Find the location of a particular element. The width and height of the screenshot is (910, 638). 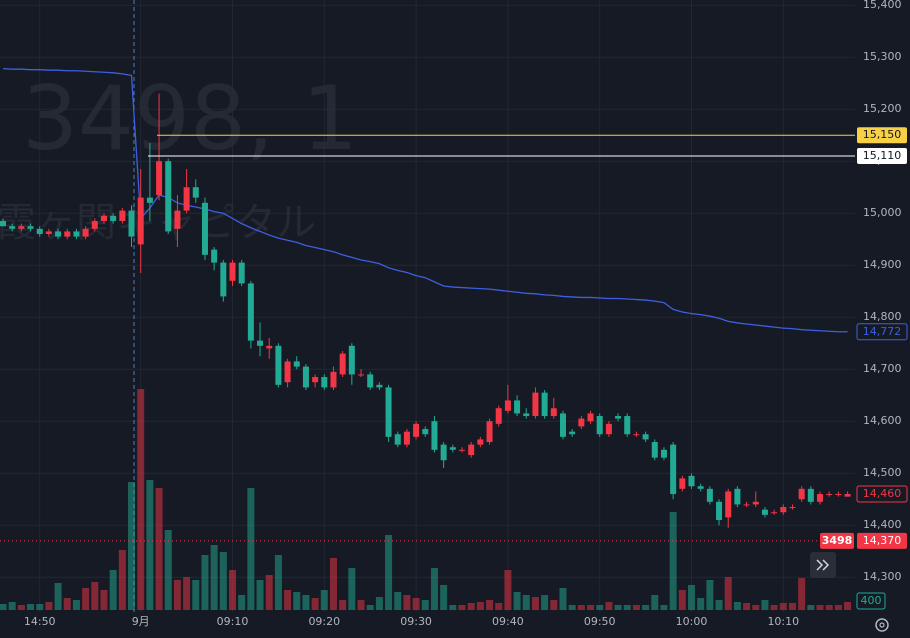

y-tick-label: 14,300 is located at coordinates (882, 576).